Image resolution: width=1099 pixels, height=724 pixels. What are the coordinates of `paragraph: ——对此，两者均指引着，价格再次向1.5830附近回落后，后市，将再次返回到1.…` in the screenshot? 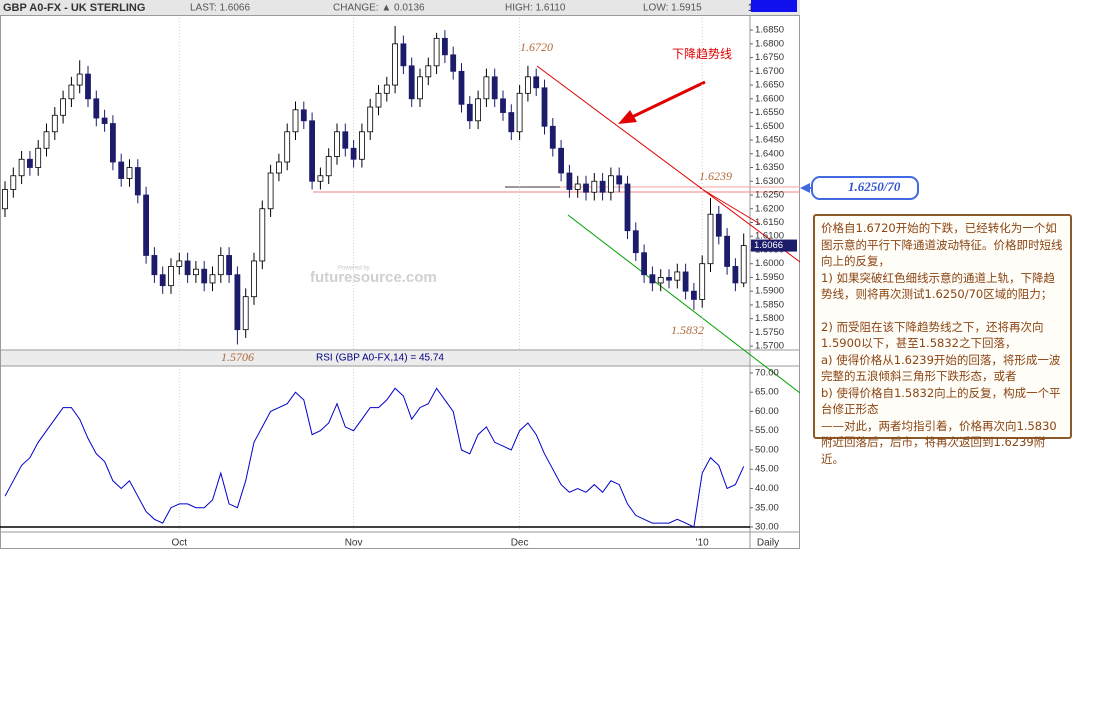 It's located at (939, 442).